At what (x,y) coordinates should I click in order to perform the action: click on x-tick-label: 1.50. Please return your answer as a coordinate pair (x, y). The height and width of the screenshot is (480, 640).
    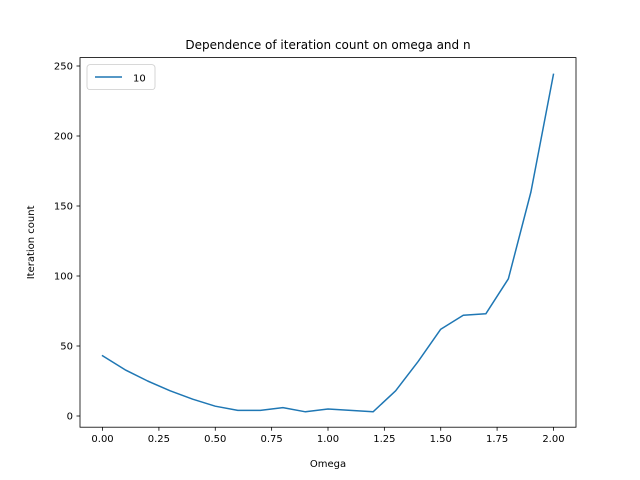
    Looking at the image, I should click on (441, 439).